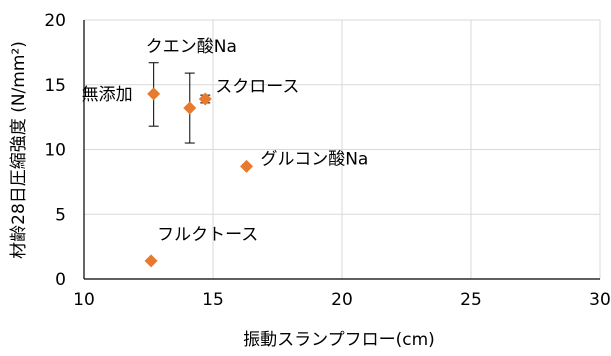  What do you see at coordinates (199, 177) in the screenshot?
I see `data-points` at bounding box center [199, 177].